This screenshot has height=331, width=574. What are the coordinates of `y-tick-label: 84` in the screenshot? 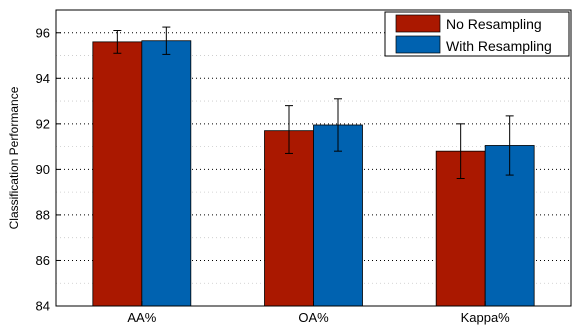 It's located at (43, 306).